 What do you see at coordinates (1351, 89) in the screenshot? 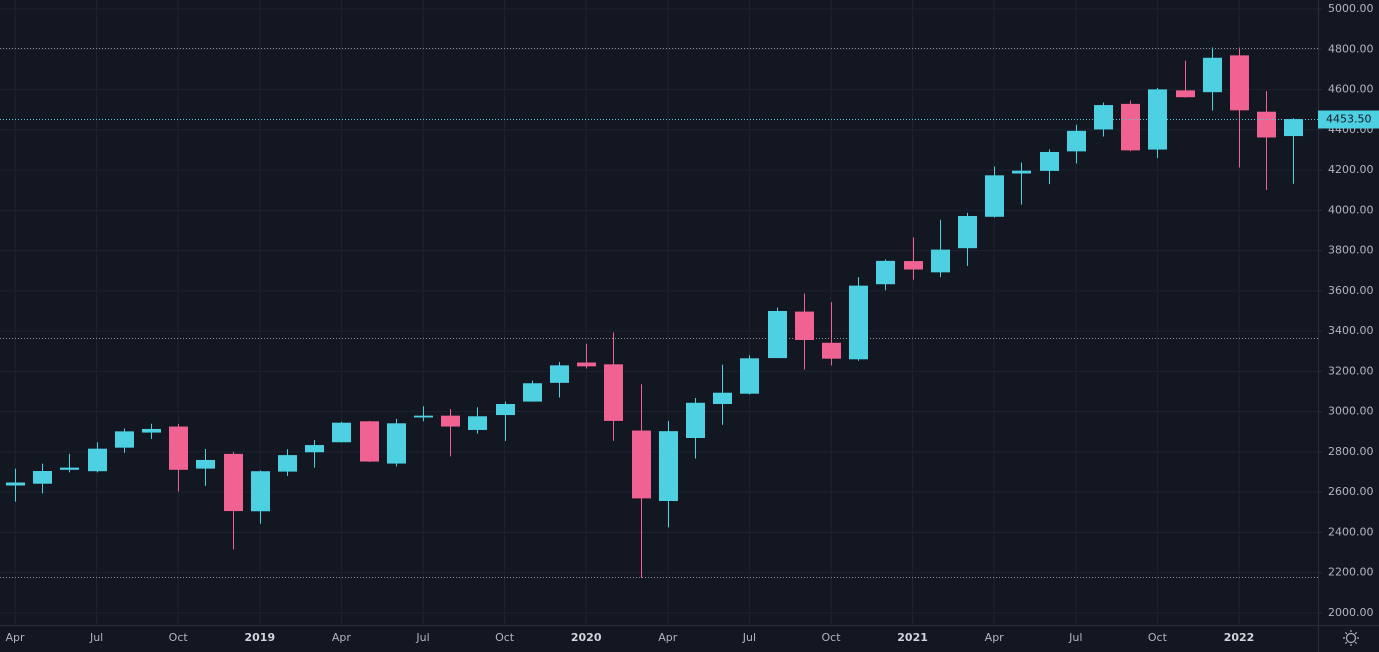
I see `y-tick-label: 4600.00` at bounding box center [1351, 89].